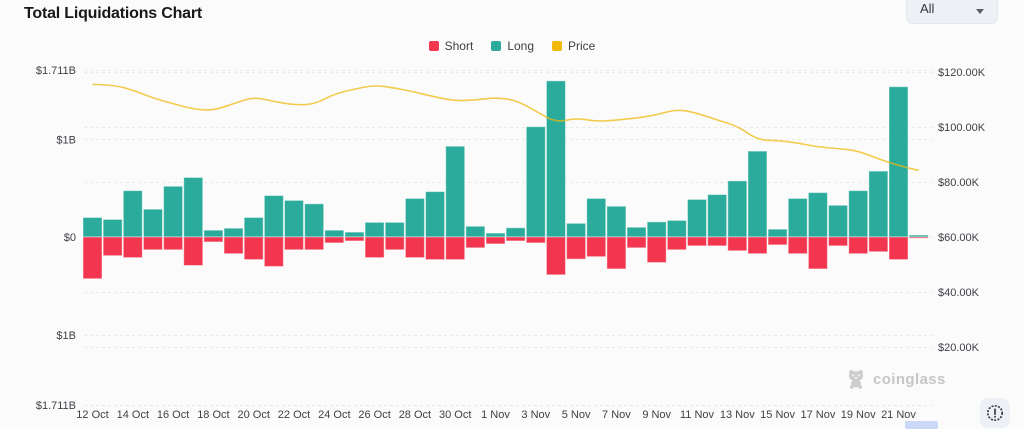 The image size is (1024, 429). What do you see at coordinates (66, 140) in the screenshot?
I see `axis-tick-label: $1B` at bounding box center [66, 140].